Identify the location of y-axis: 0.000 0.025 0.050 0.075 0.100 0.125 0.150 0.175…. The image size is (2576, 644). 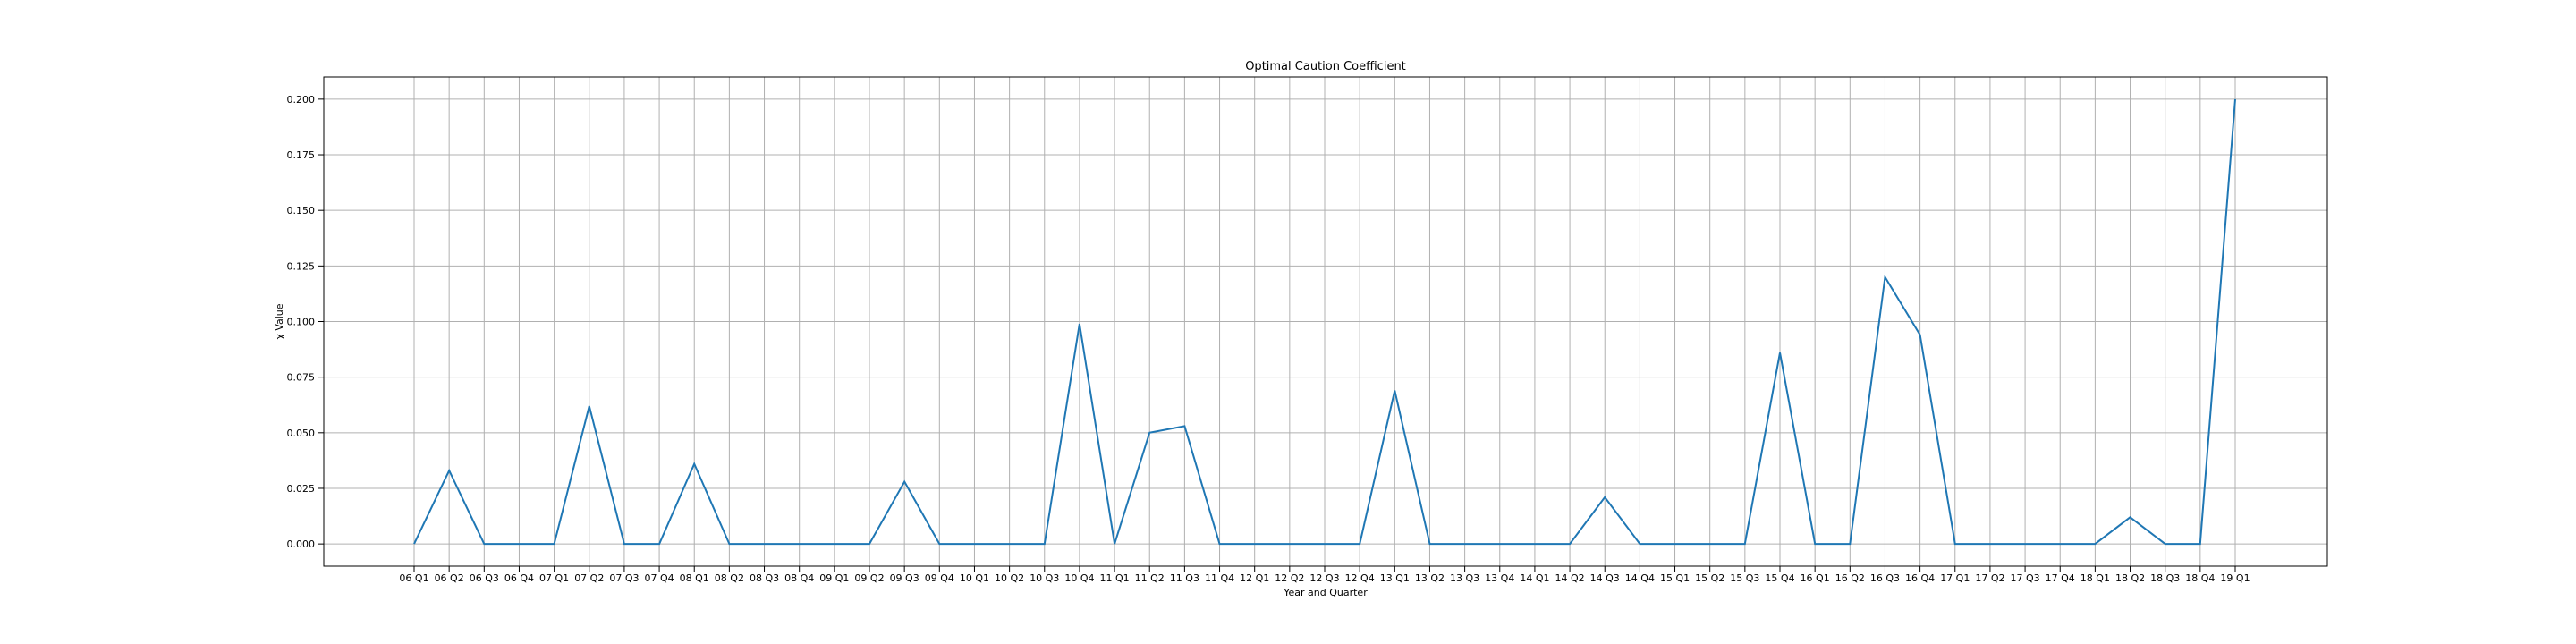
(305, 322).